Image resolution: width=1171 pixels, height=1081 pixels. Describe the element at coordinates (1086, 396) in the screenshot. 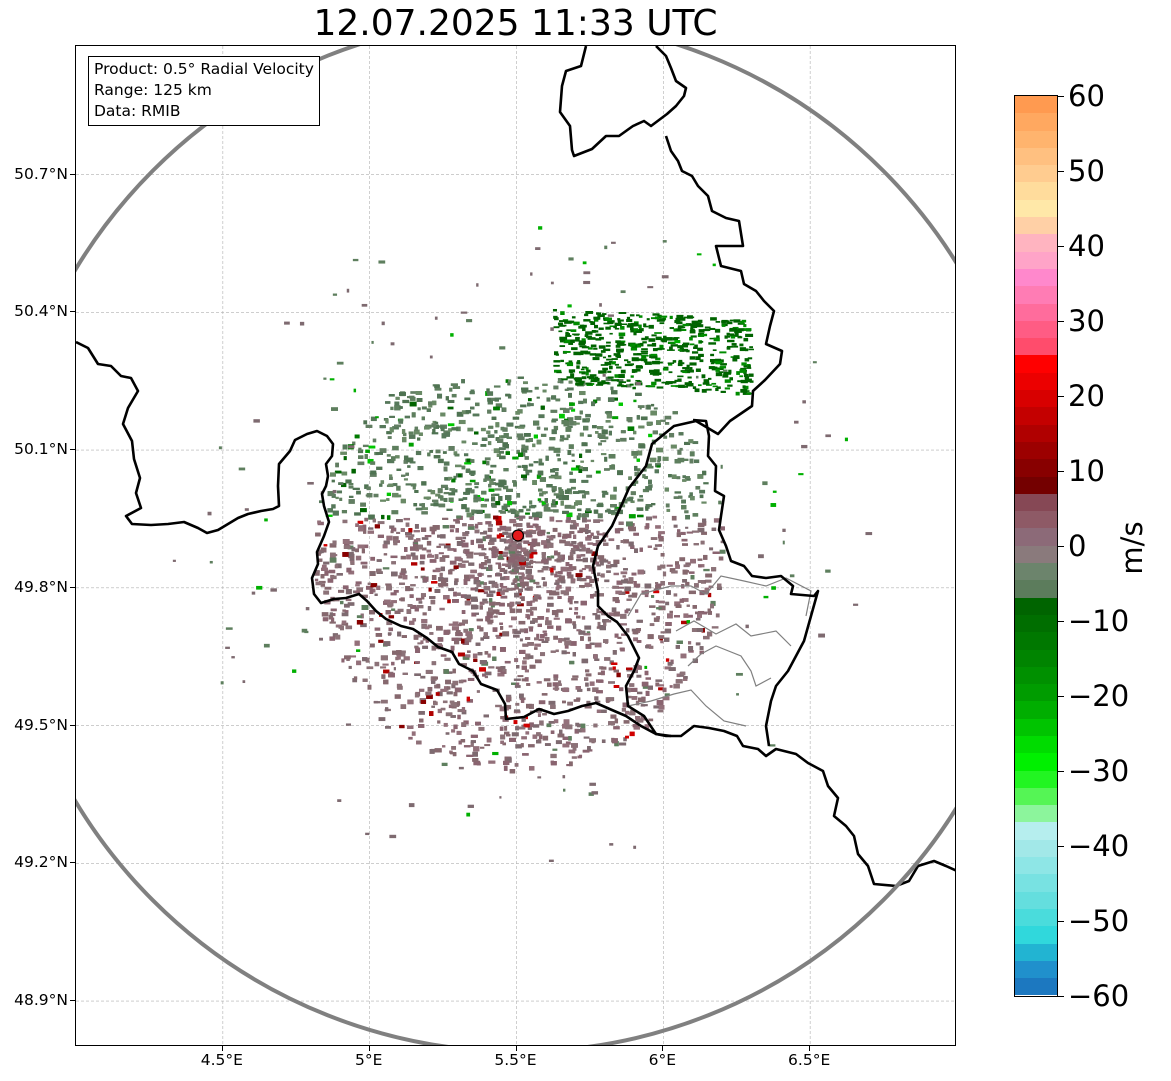

I see `colorbar-tick-label: 20` at that location.